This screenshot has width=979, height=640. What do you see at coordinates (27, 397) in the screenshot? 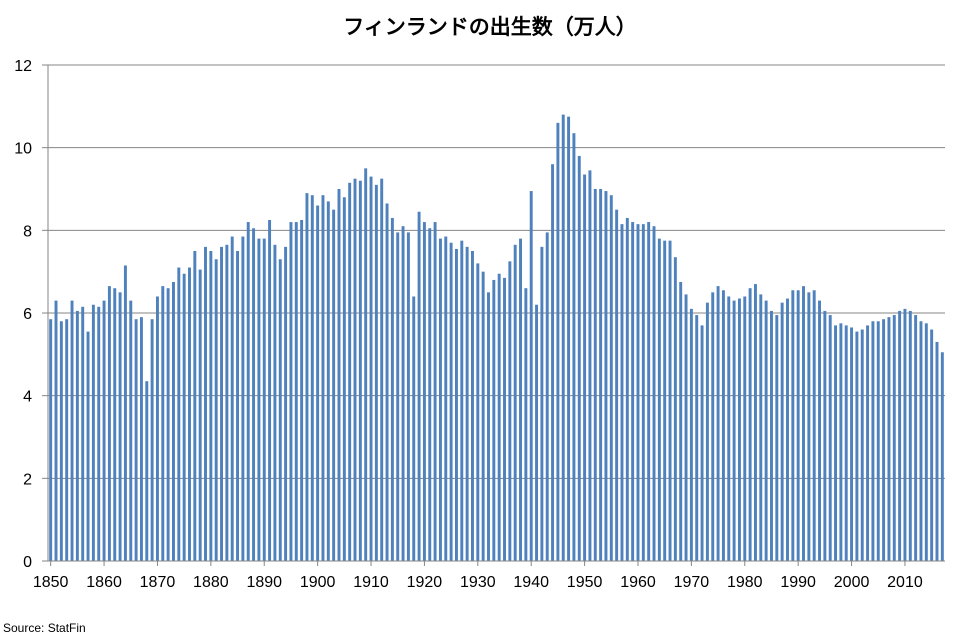
I see `y-tick-label: 4` at bounding box center [27, 397].